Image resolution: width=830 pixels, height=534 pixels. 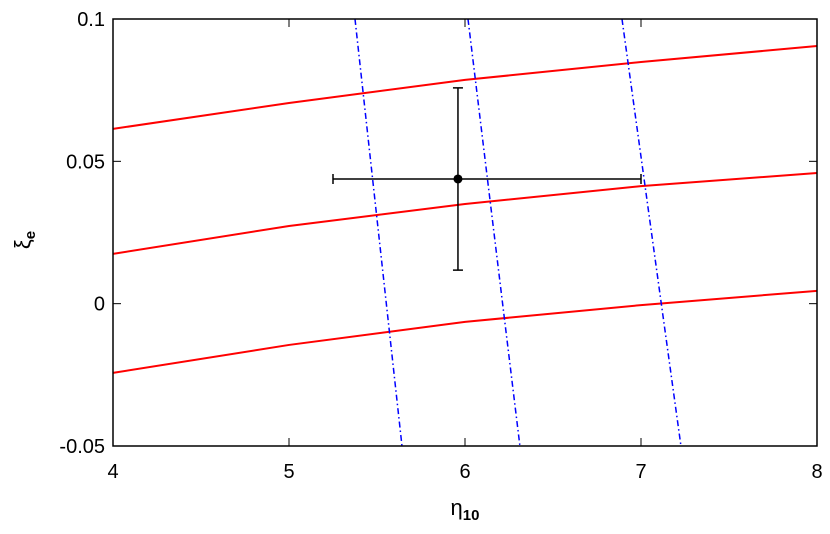 I want to click on y-axis-label: ξe, so click(x=24, y=240).